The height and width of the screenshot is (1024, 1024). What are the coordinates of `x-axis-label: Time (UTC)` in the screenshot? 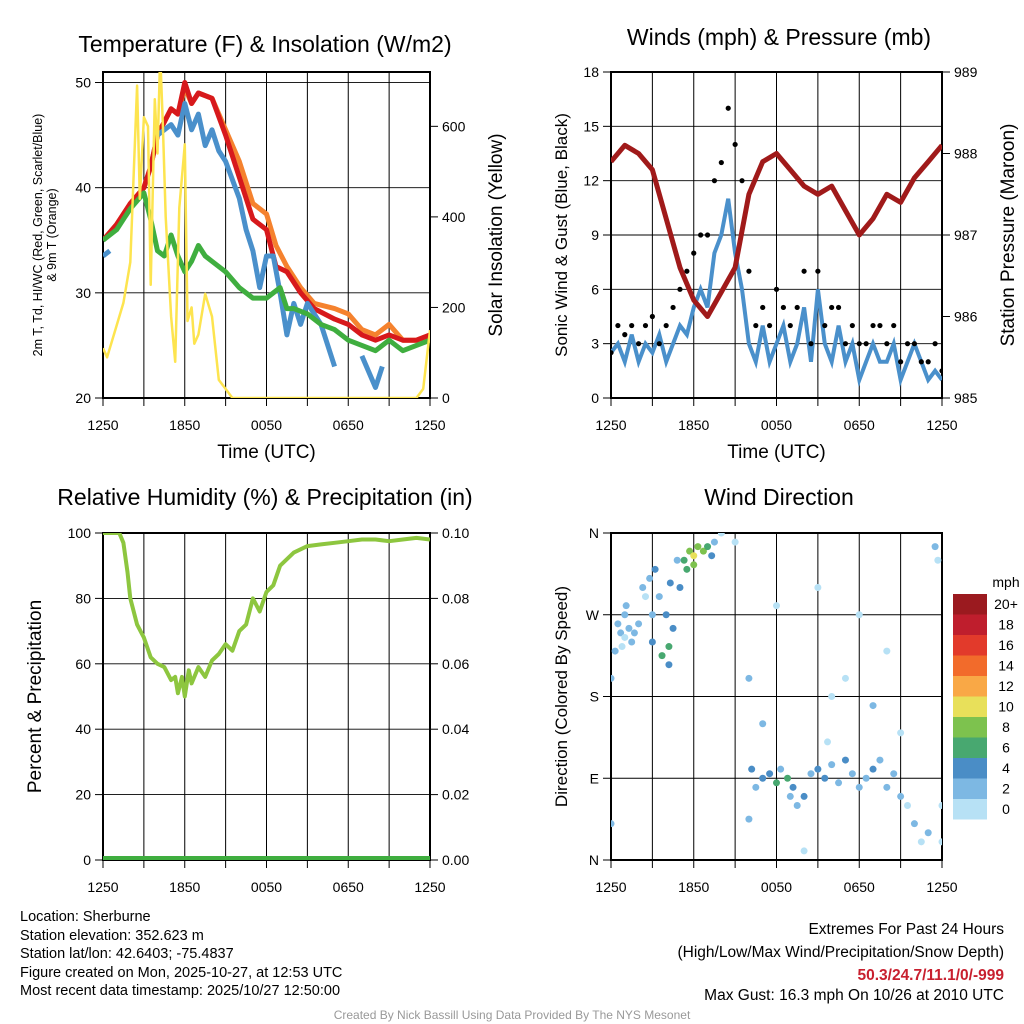 It's located at (776, 452).